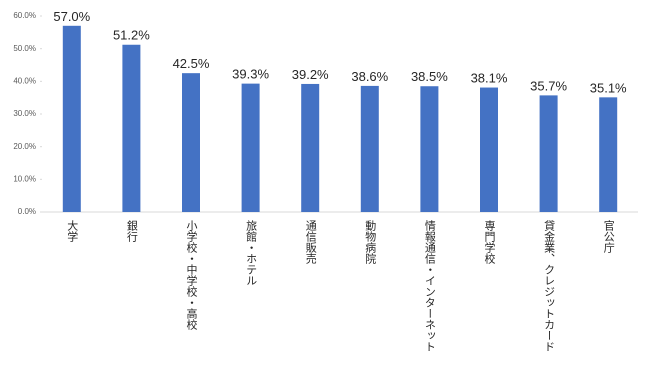  What do you see at coordinates (549, 285) in the screenshot?
I see `x-tick-label: 貸金業、クレジットカード` at bounding box center [549, 285].